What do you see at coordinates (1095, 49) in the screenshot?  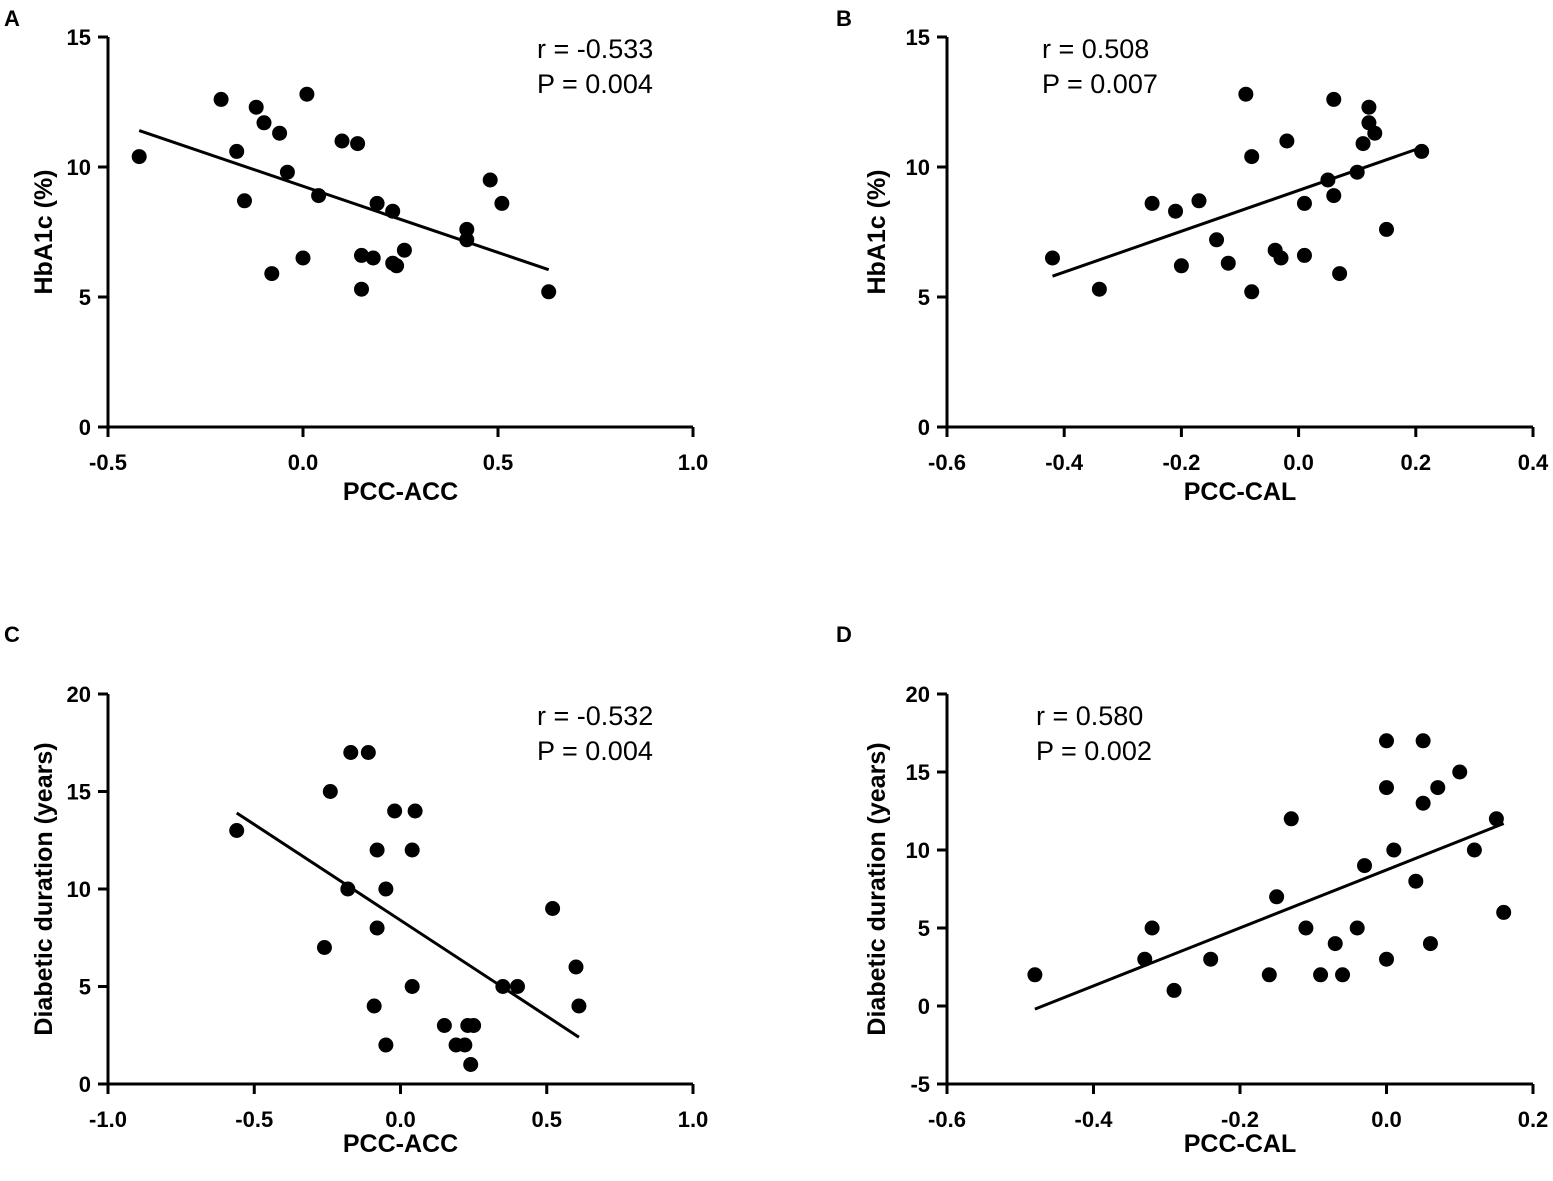 I see `r-value-b: r = 0.508` at bounding box center [1095, 49].